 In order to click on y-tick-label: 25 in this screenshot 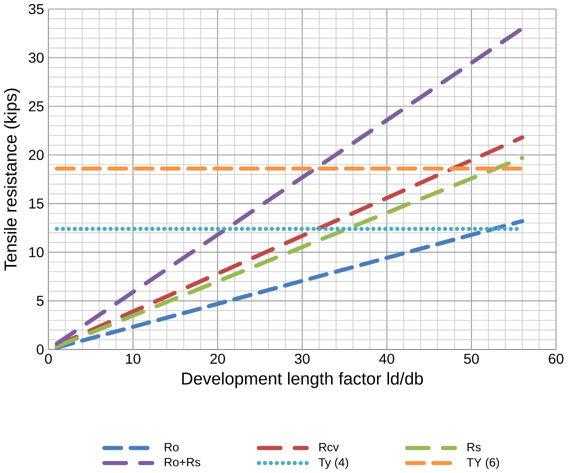, I will do `click(36, 106)`.